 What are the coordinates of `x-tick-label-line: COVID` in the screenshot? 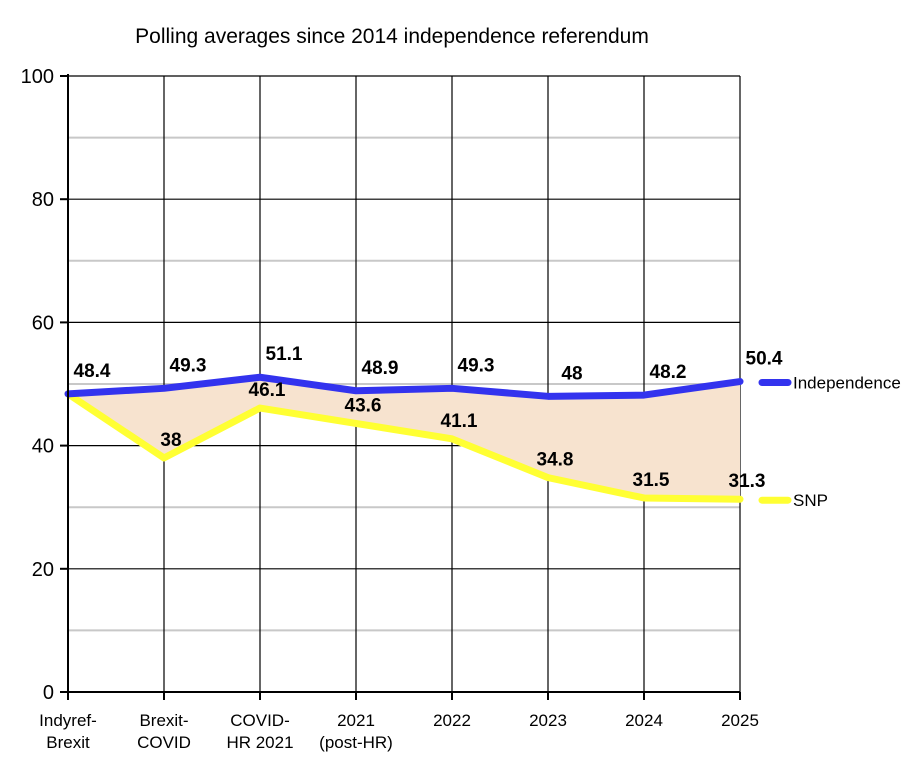 It's located at (164, 742).